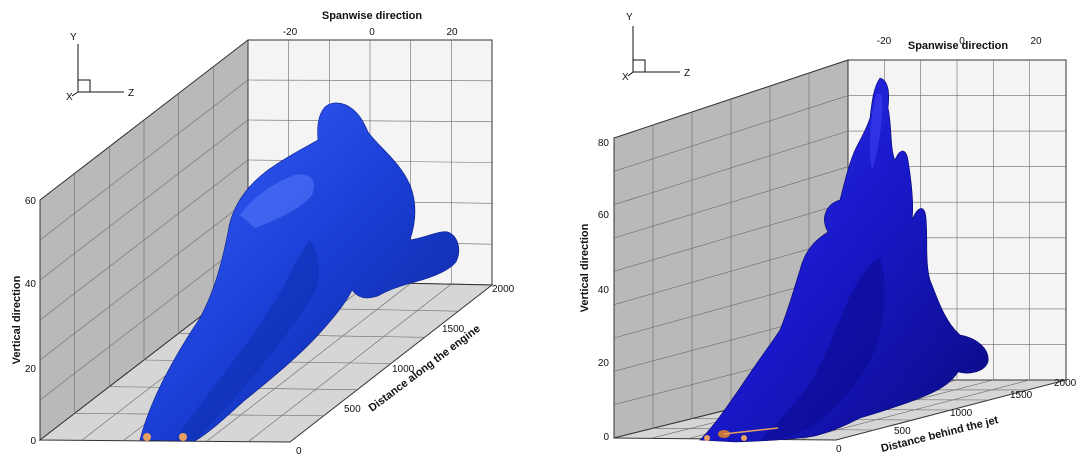 This screenshot has height=454, width=1089. What do you see at coordinates (629, 17) in the screenshot?
I see `right-triad-y: Y` at bounding box center [629, 17].